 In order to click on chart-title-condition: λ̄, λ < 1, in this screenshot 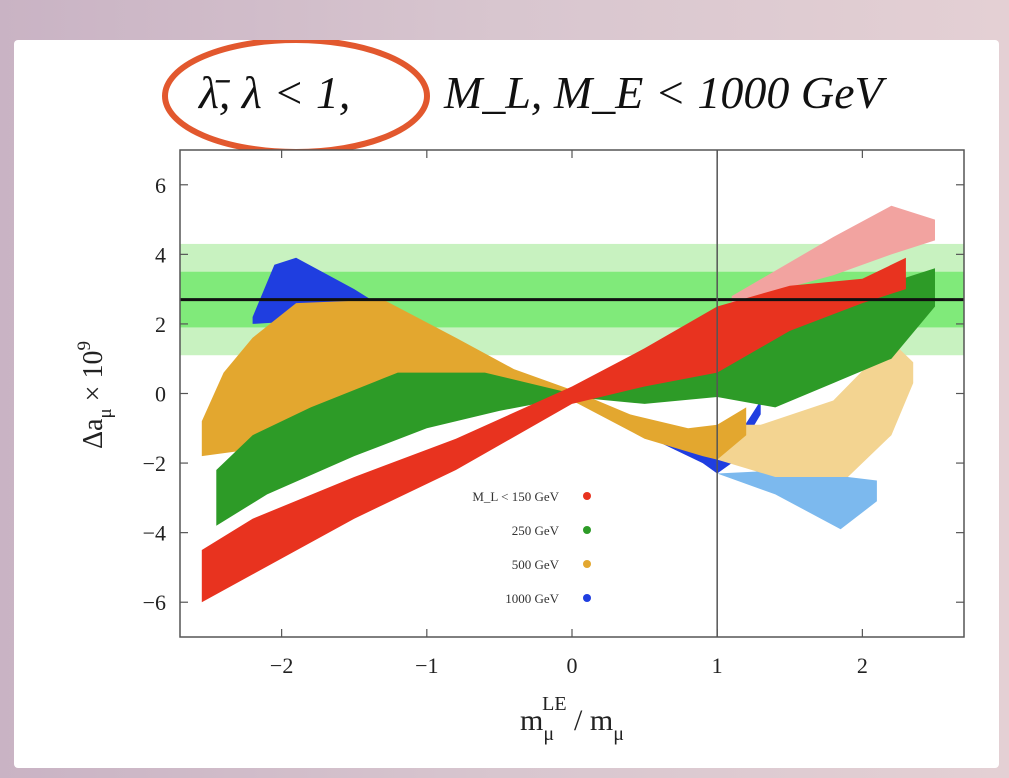, I will do `click(273, 92)`.